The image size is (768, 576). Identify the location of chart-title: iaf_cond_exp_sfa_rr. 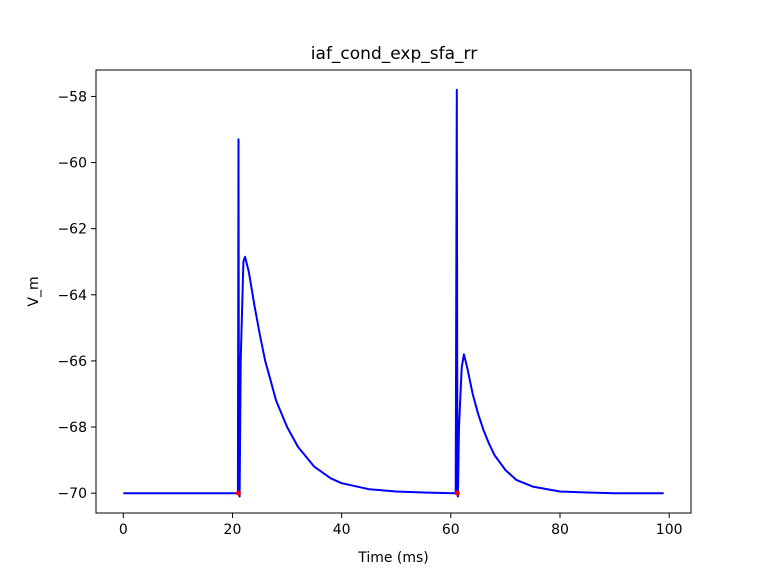
(394, 54).